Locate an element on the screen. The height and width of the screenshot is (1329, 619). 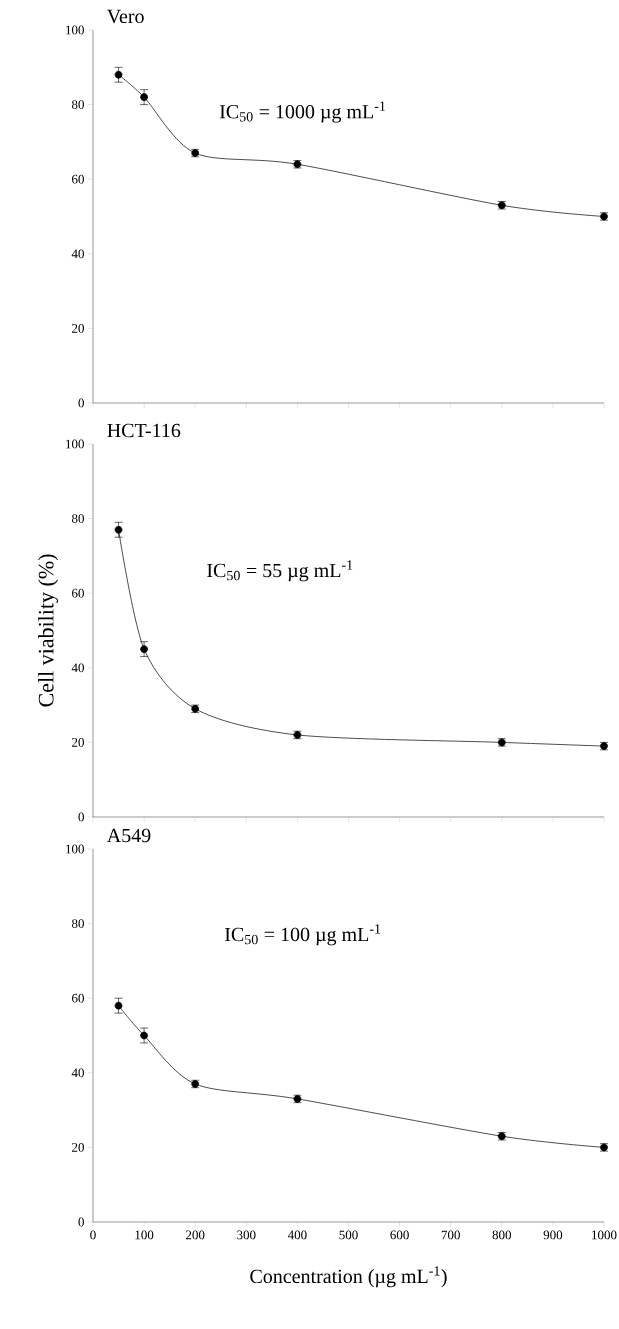
y-axis-title: Cell viability (%) is located at coordinates (48, 630).